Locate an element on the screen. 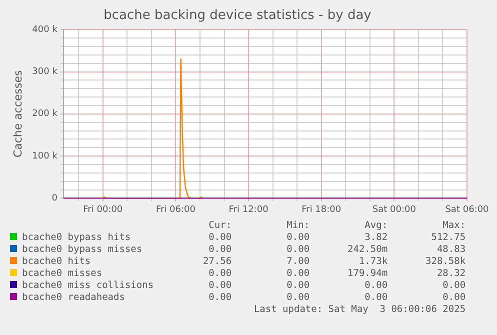  x-tick-label: Fri 18:00 is located at coordinates (322, 209).